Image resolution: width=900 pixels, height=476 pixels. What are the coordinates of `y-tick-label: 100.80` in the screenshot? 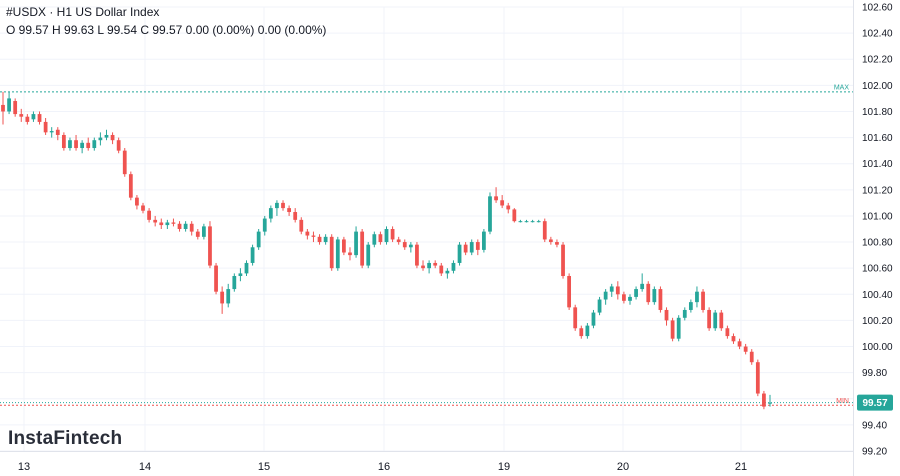 It's located at (877, 243).